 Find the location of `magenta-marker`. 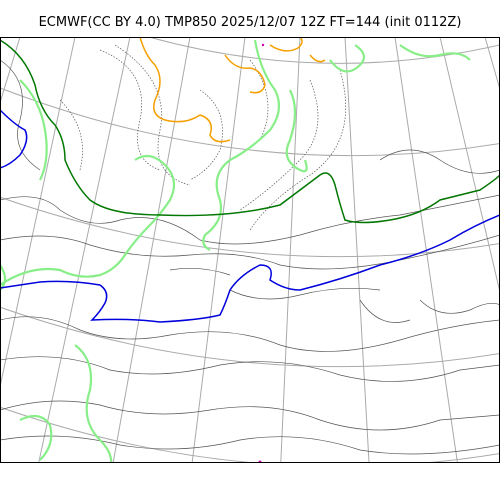

magenta-marker is located at coordinates (263, 45).